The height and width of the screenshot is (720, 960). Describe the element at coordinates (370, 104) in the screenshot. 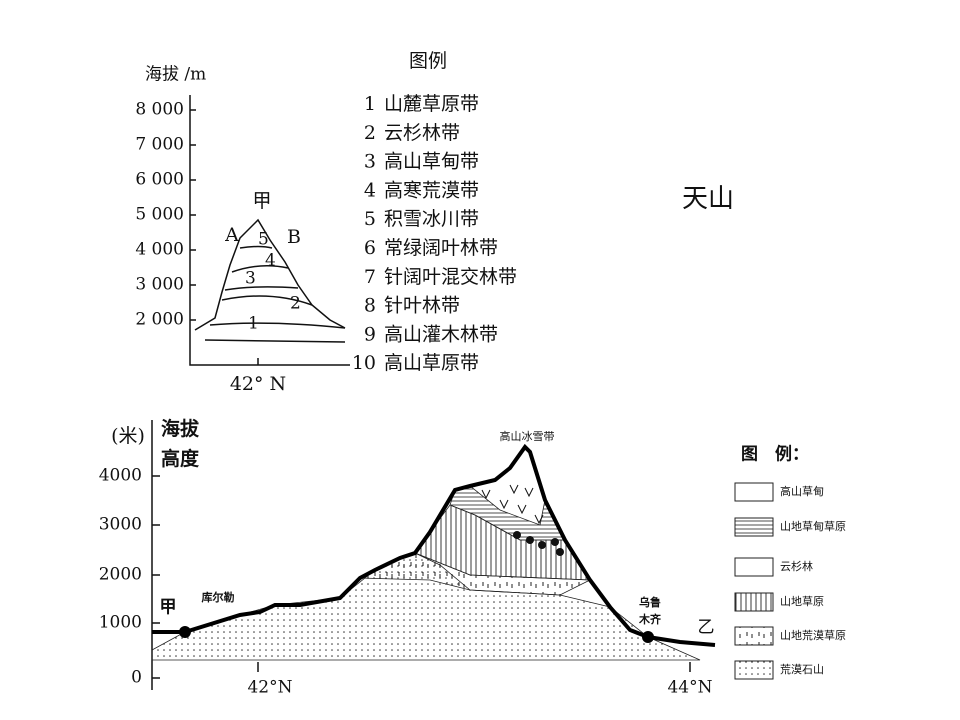

I see `legend-number: 1` at that location.